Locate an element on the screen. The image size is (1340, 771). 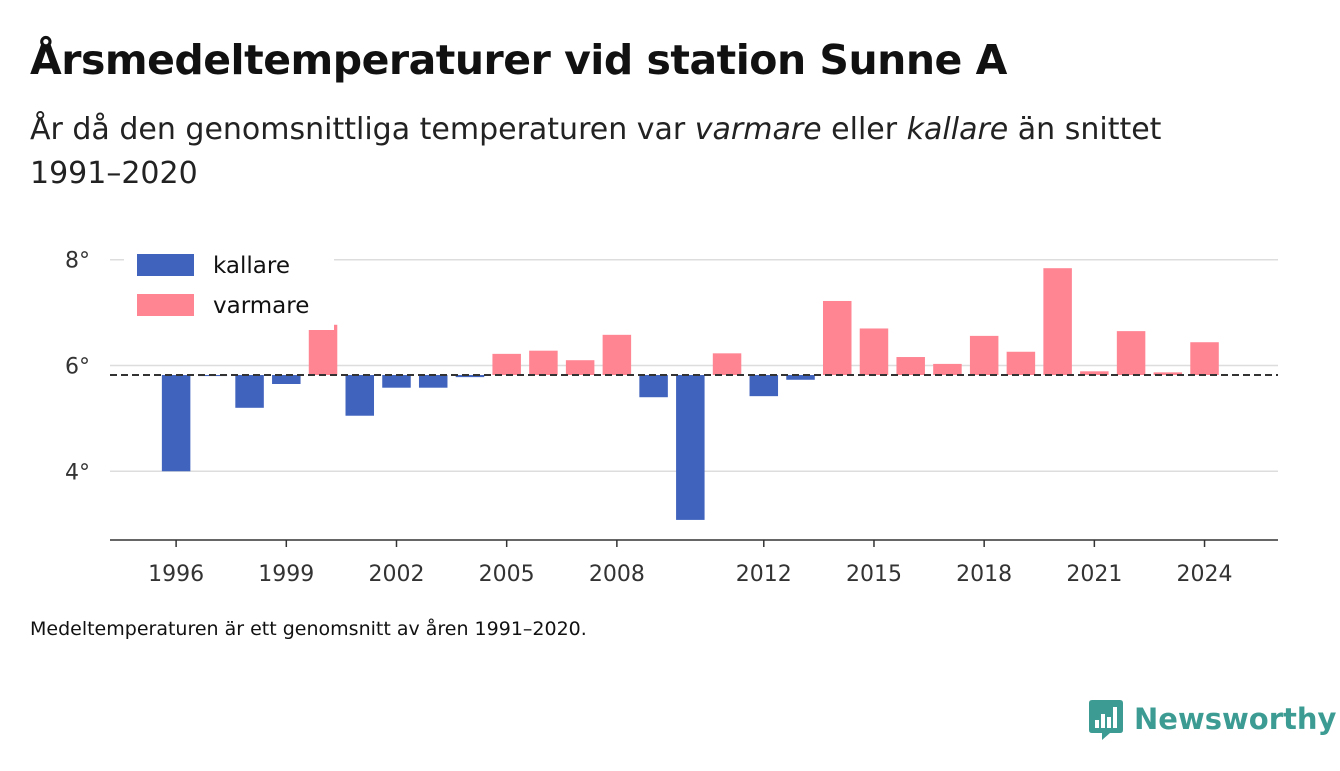
subtitle-part2: eller is located at coordinates (864, 129).